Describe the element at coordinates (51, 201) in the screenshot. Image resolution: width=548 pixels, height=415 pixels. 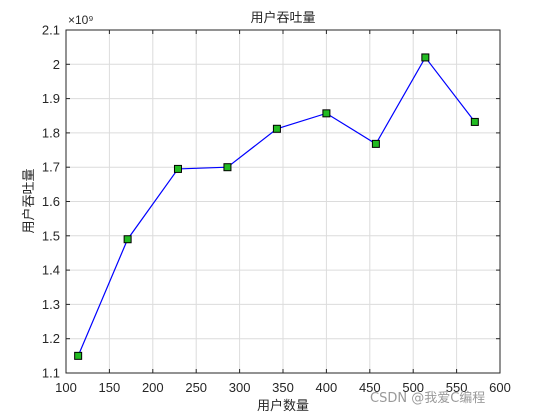
I see `y-tick-label: 1.6` at that location.